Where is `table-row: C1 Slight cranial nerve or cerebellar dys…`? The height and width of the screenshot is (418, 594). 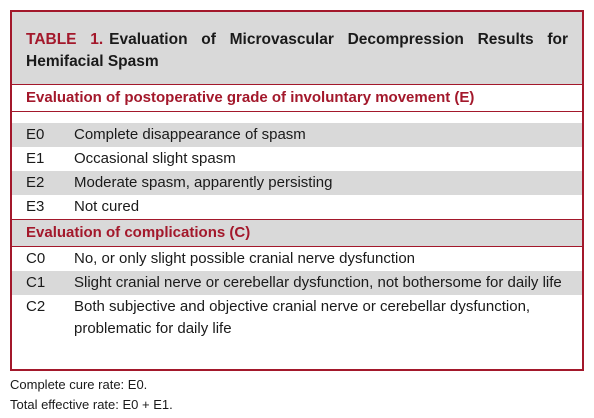
table-row: C1 Slight cranial nerve or cerebellar dys… is located at coordinates (297, 283).